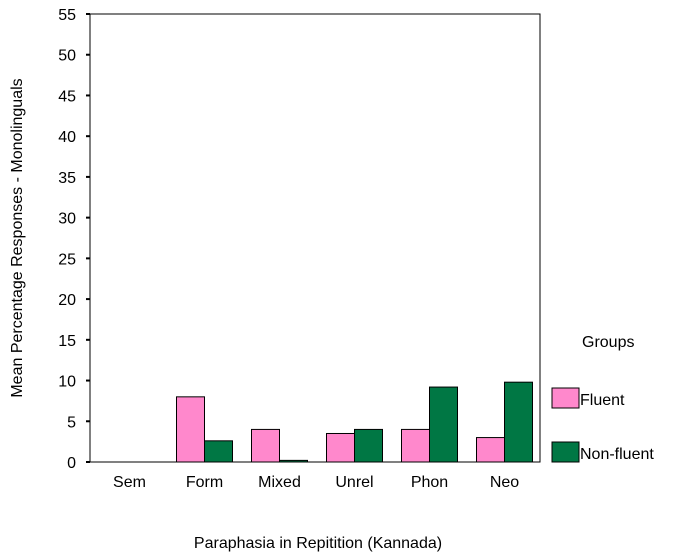 This screenshot has height=553, width=685. I want to click on legend: Groups Fluent Non-fluent, so click(602, 398).